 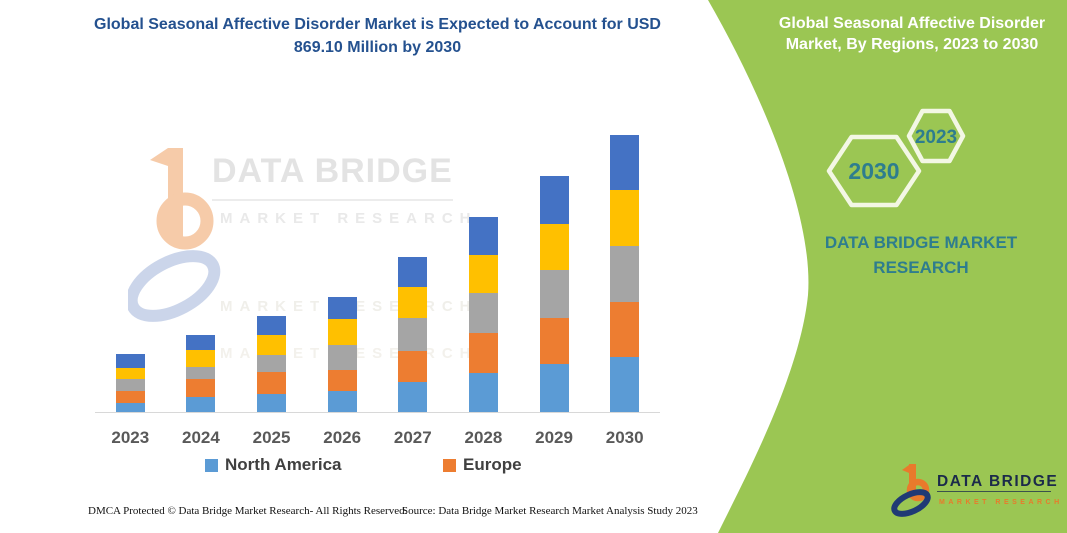 I want to click on bar-group-2029, so click(x=554, y=206).